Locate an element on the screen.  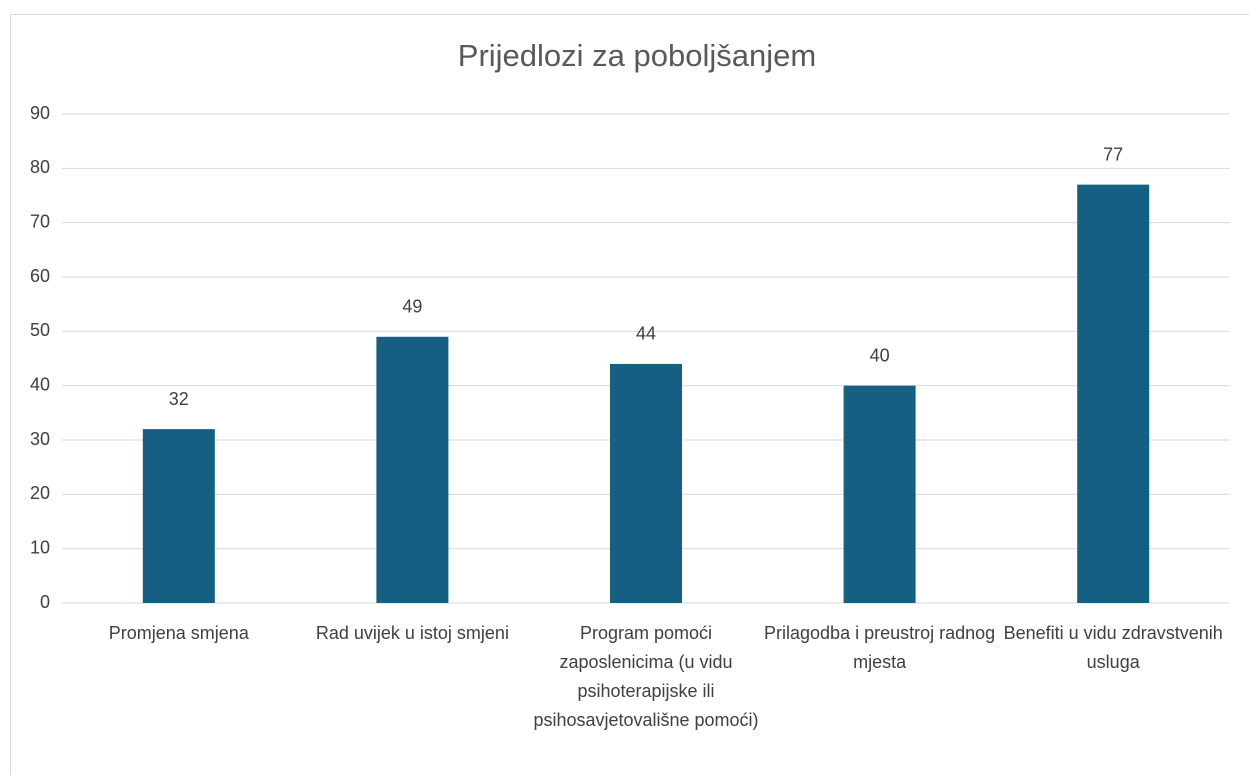
y-tick-label: 90 is located at coordinates (40, 113).